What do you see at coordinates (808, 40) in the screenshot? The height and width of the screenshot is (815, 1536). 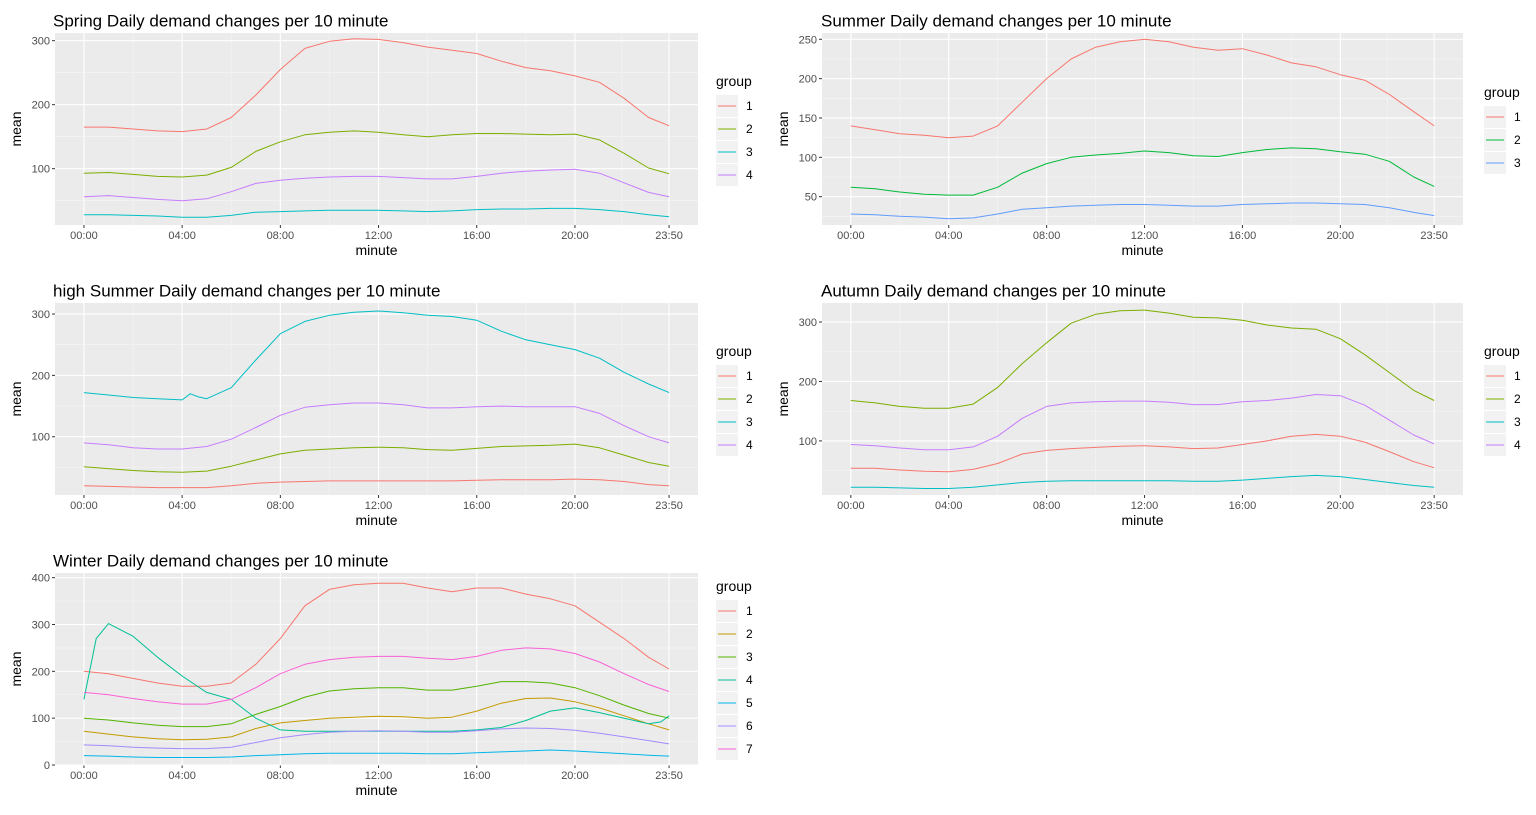 I see `y-tick-label: 250` at bounding box center [808, 40].